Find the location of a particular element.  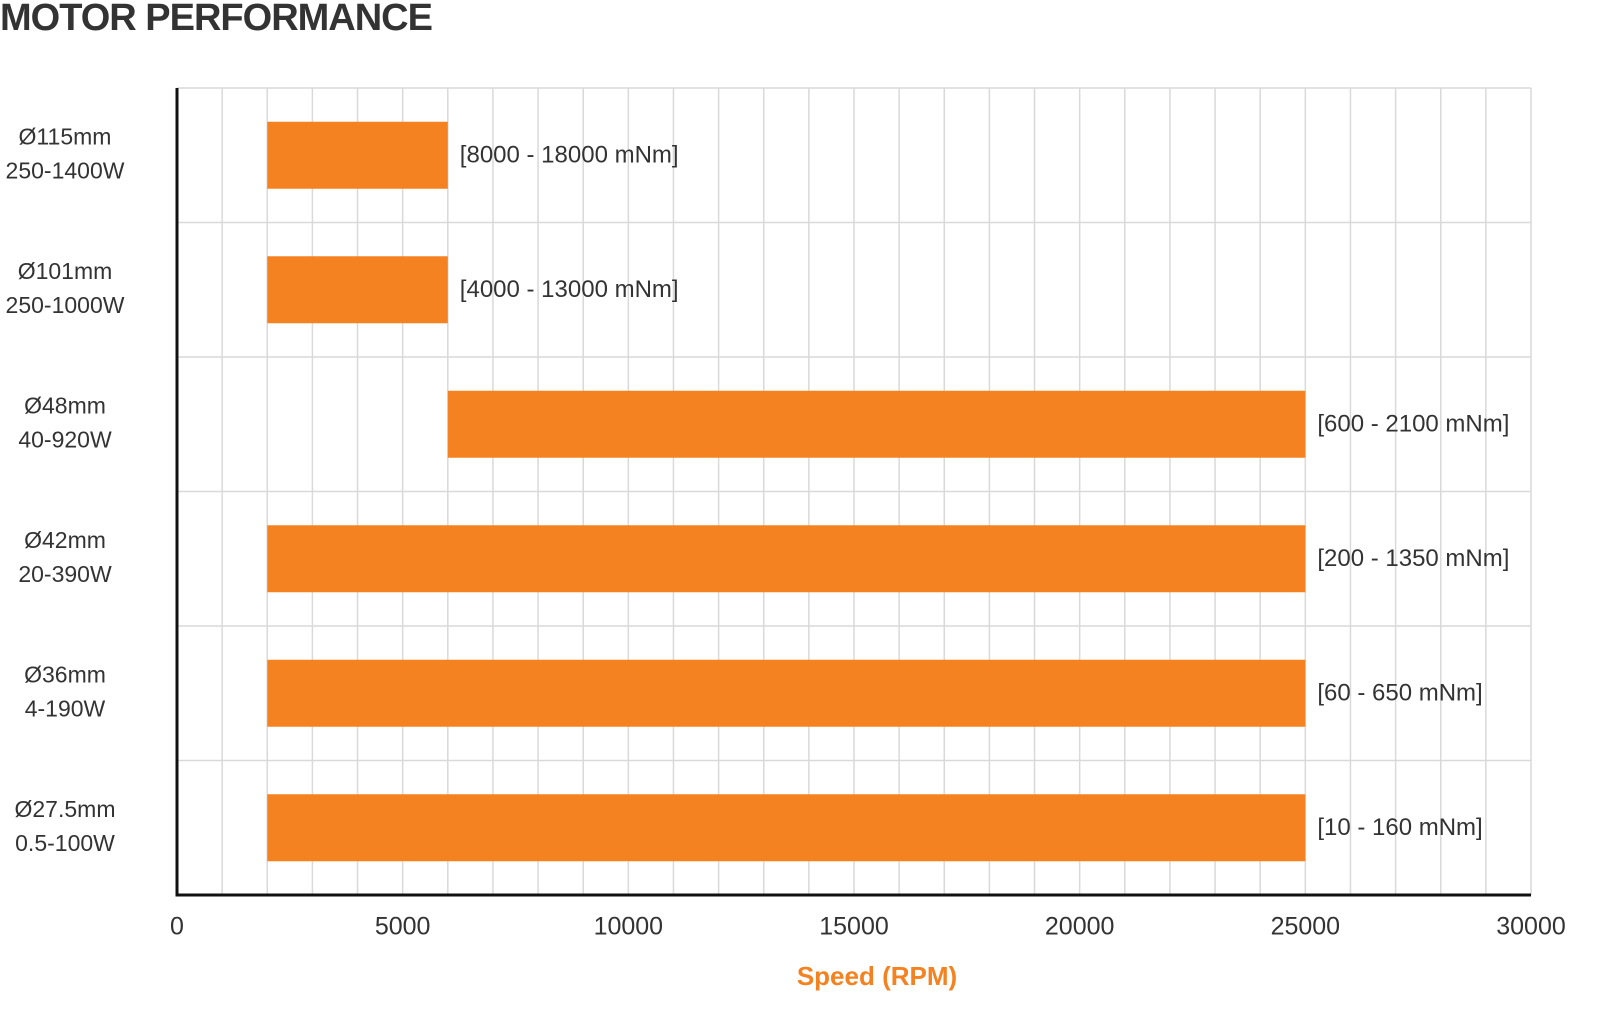

y-tick-label: Ø42mm is located at coordinates (65, 540).